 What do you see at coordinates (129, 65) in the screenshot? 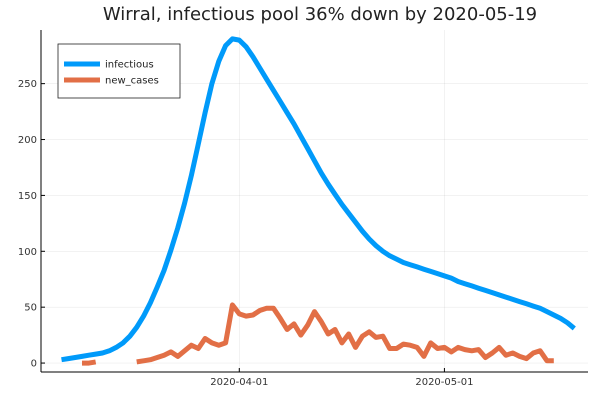
I see `legend-label: infectious` at bounding box center [129, 65].